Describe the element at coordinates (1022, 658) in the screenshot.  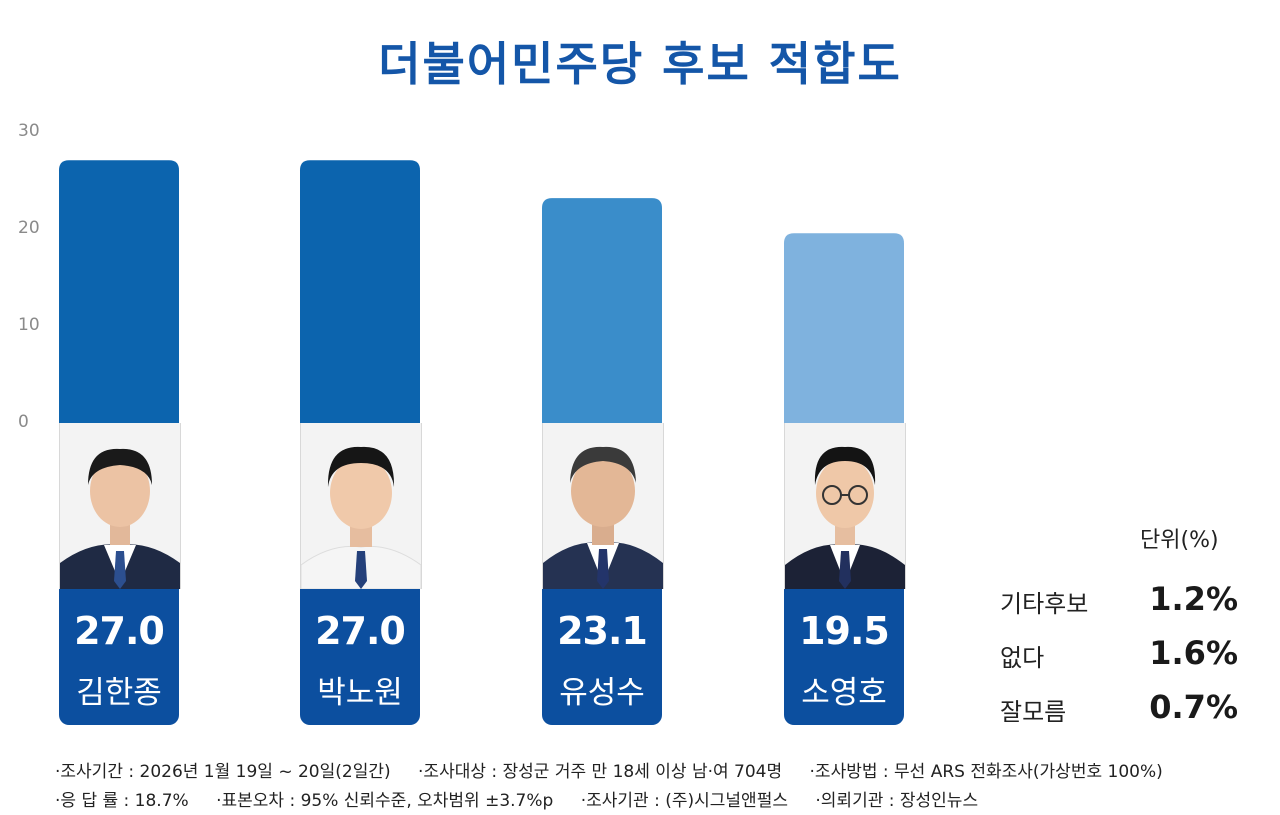
I see `extra-label: 없다` at that location.